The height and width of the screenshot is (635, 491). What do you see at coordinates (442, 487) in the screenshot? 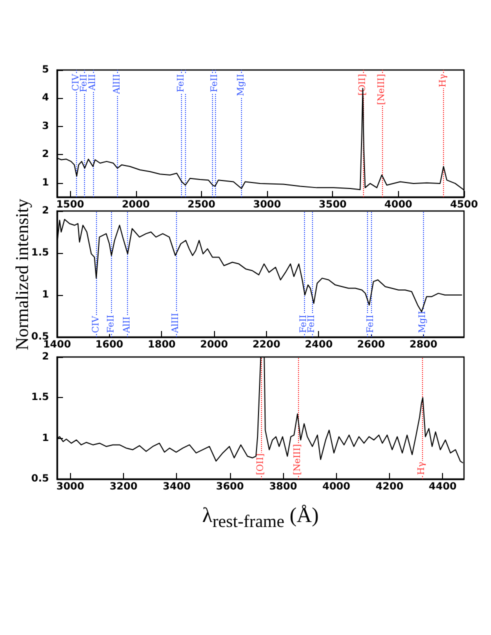
I see `x-tick-label: 4400` at bounding box center [442, 487].